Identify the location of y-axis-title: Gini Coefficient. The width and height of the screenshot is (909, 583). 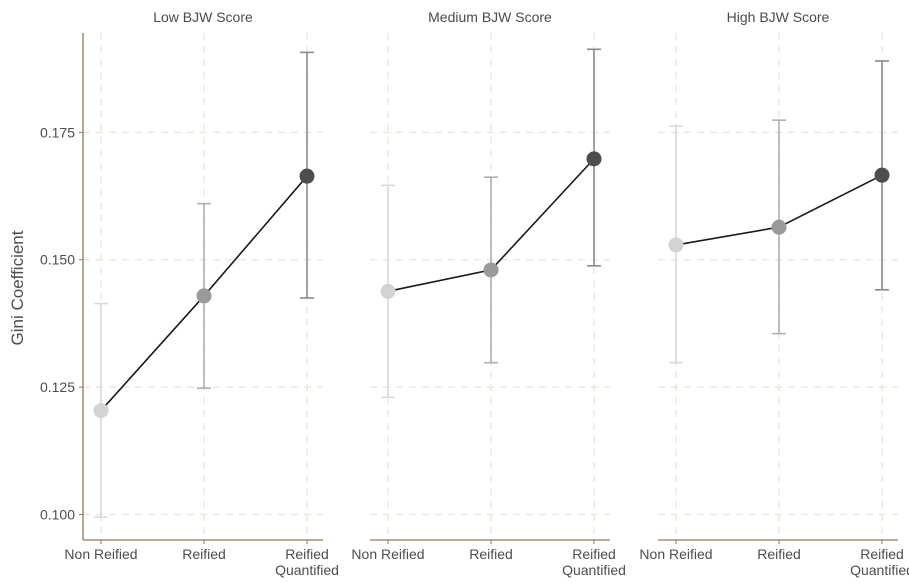
(17, 287).